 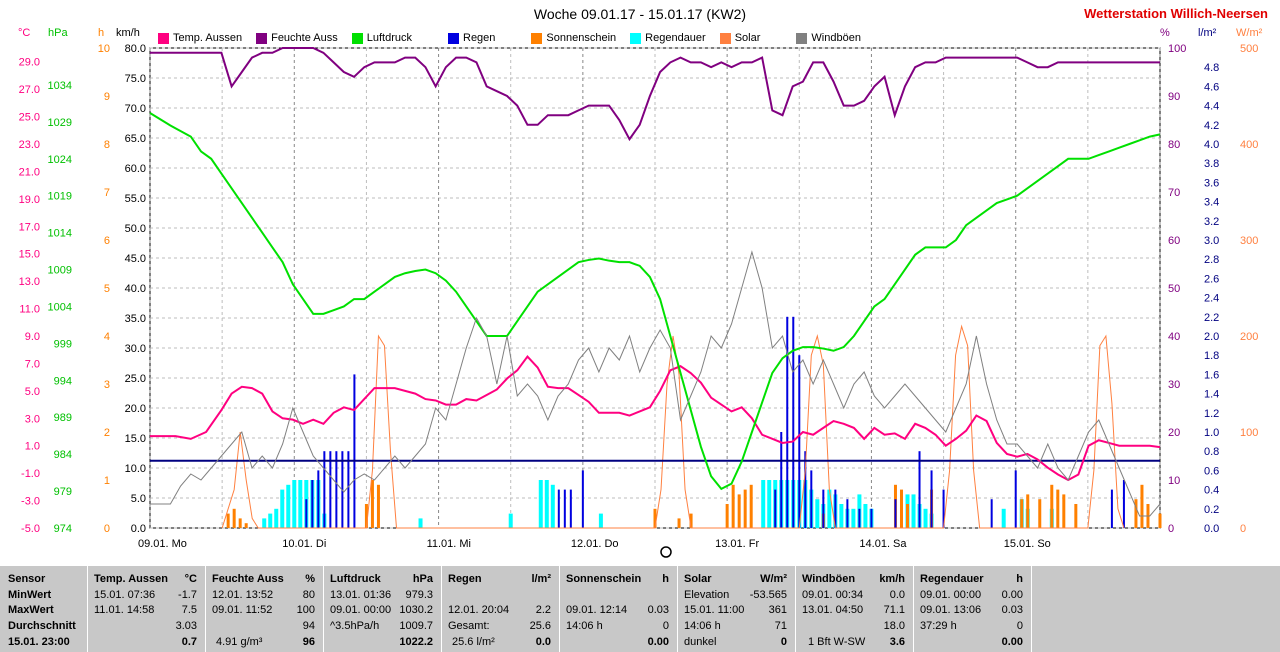 What do you see at coordinates (60, 86) in the screenshot?
I see `axis-tick-label: 1034` at bounding box center [60, 86].